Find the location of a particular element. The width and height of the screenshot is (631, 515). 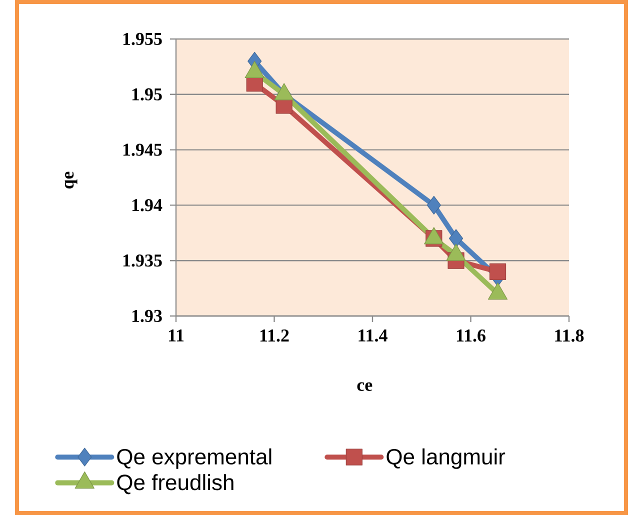

x-tick-label: 11.6 is located at coordinates (471, 336).